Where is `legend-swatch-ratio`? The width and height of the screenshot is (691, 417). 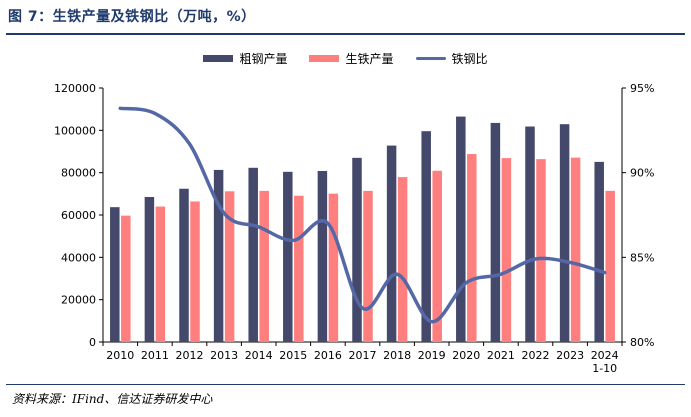
legend-swatch-ratio is located at coordinates (430, 58).